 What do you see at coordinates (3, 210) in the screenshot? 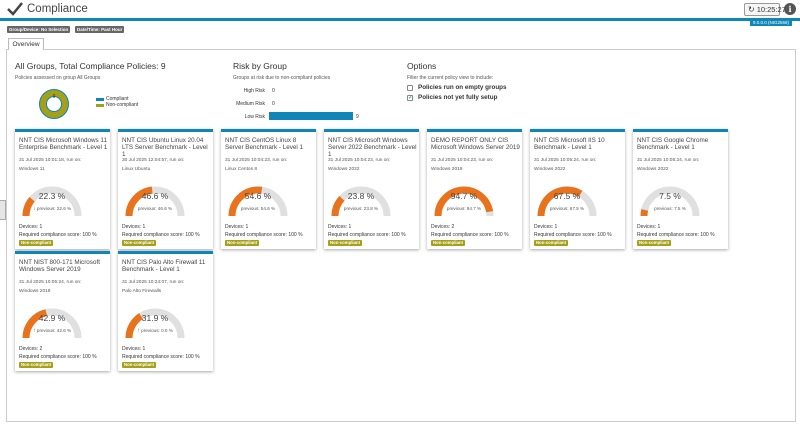
I see `side-panel-toggle` at bounding box center [3, 210].